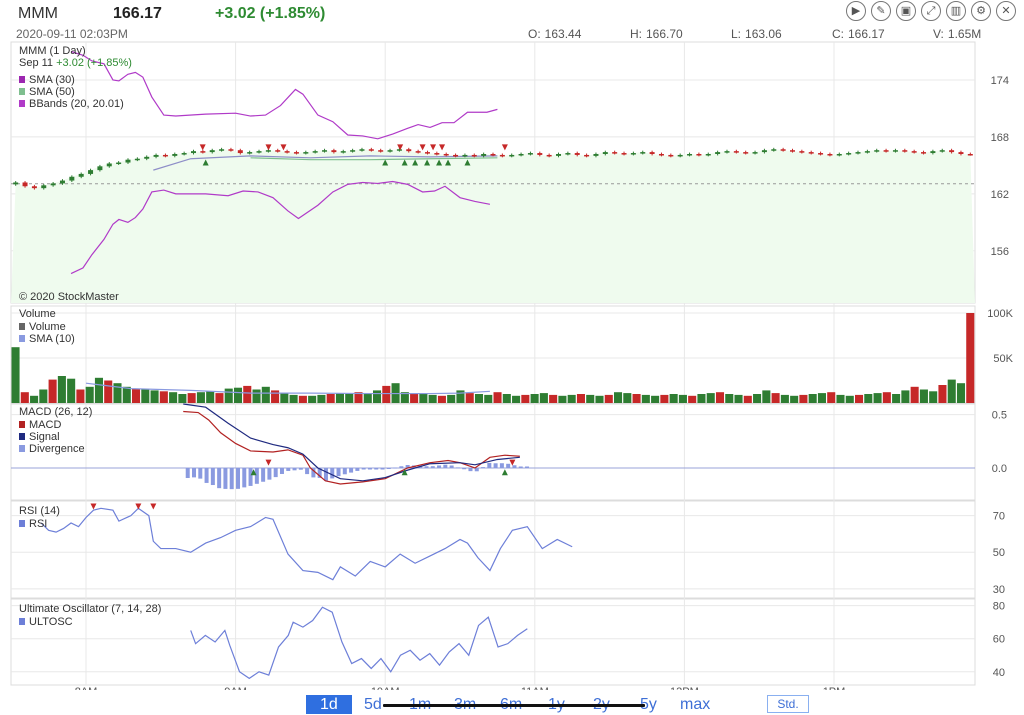 The image size is (1024, 715). Describe the element at coordinates (153, 506) in the screenshot. I see `sell-signal-marker` at that location.